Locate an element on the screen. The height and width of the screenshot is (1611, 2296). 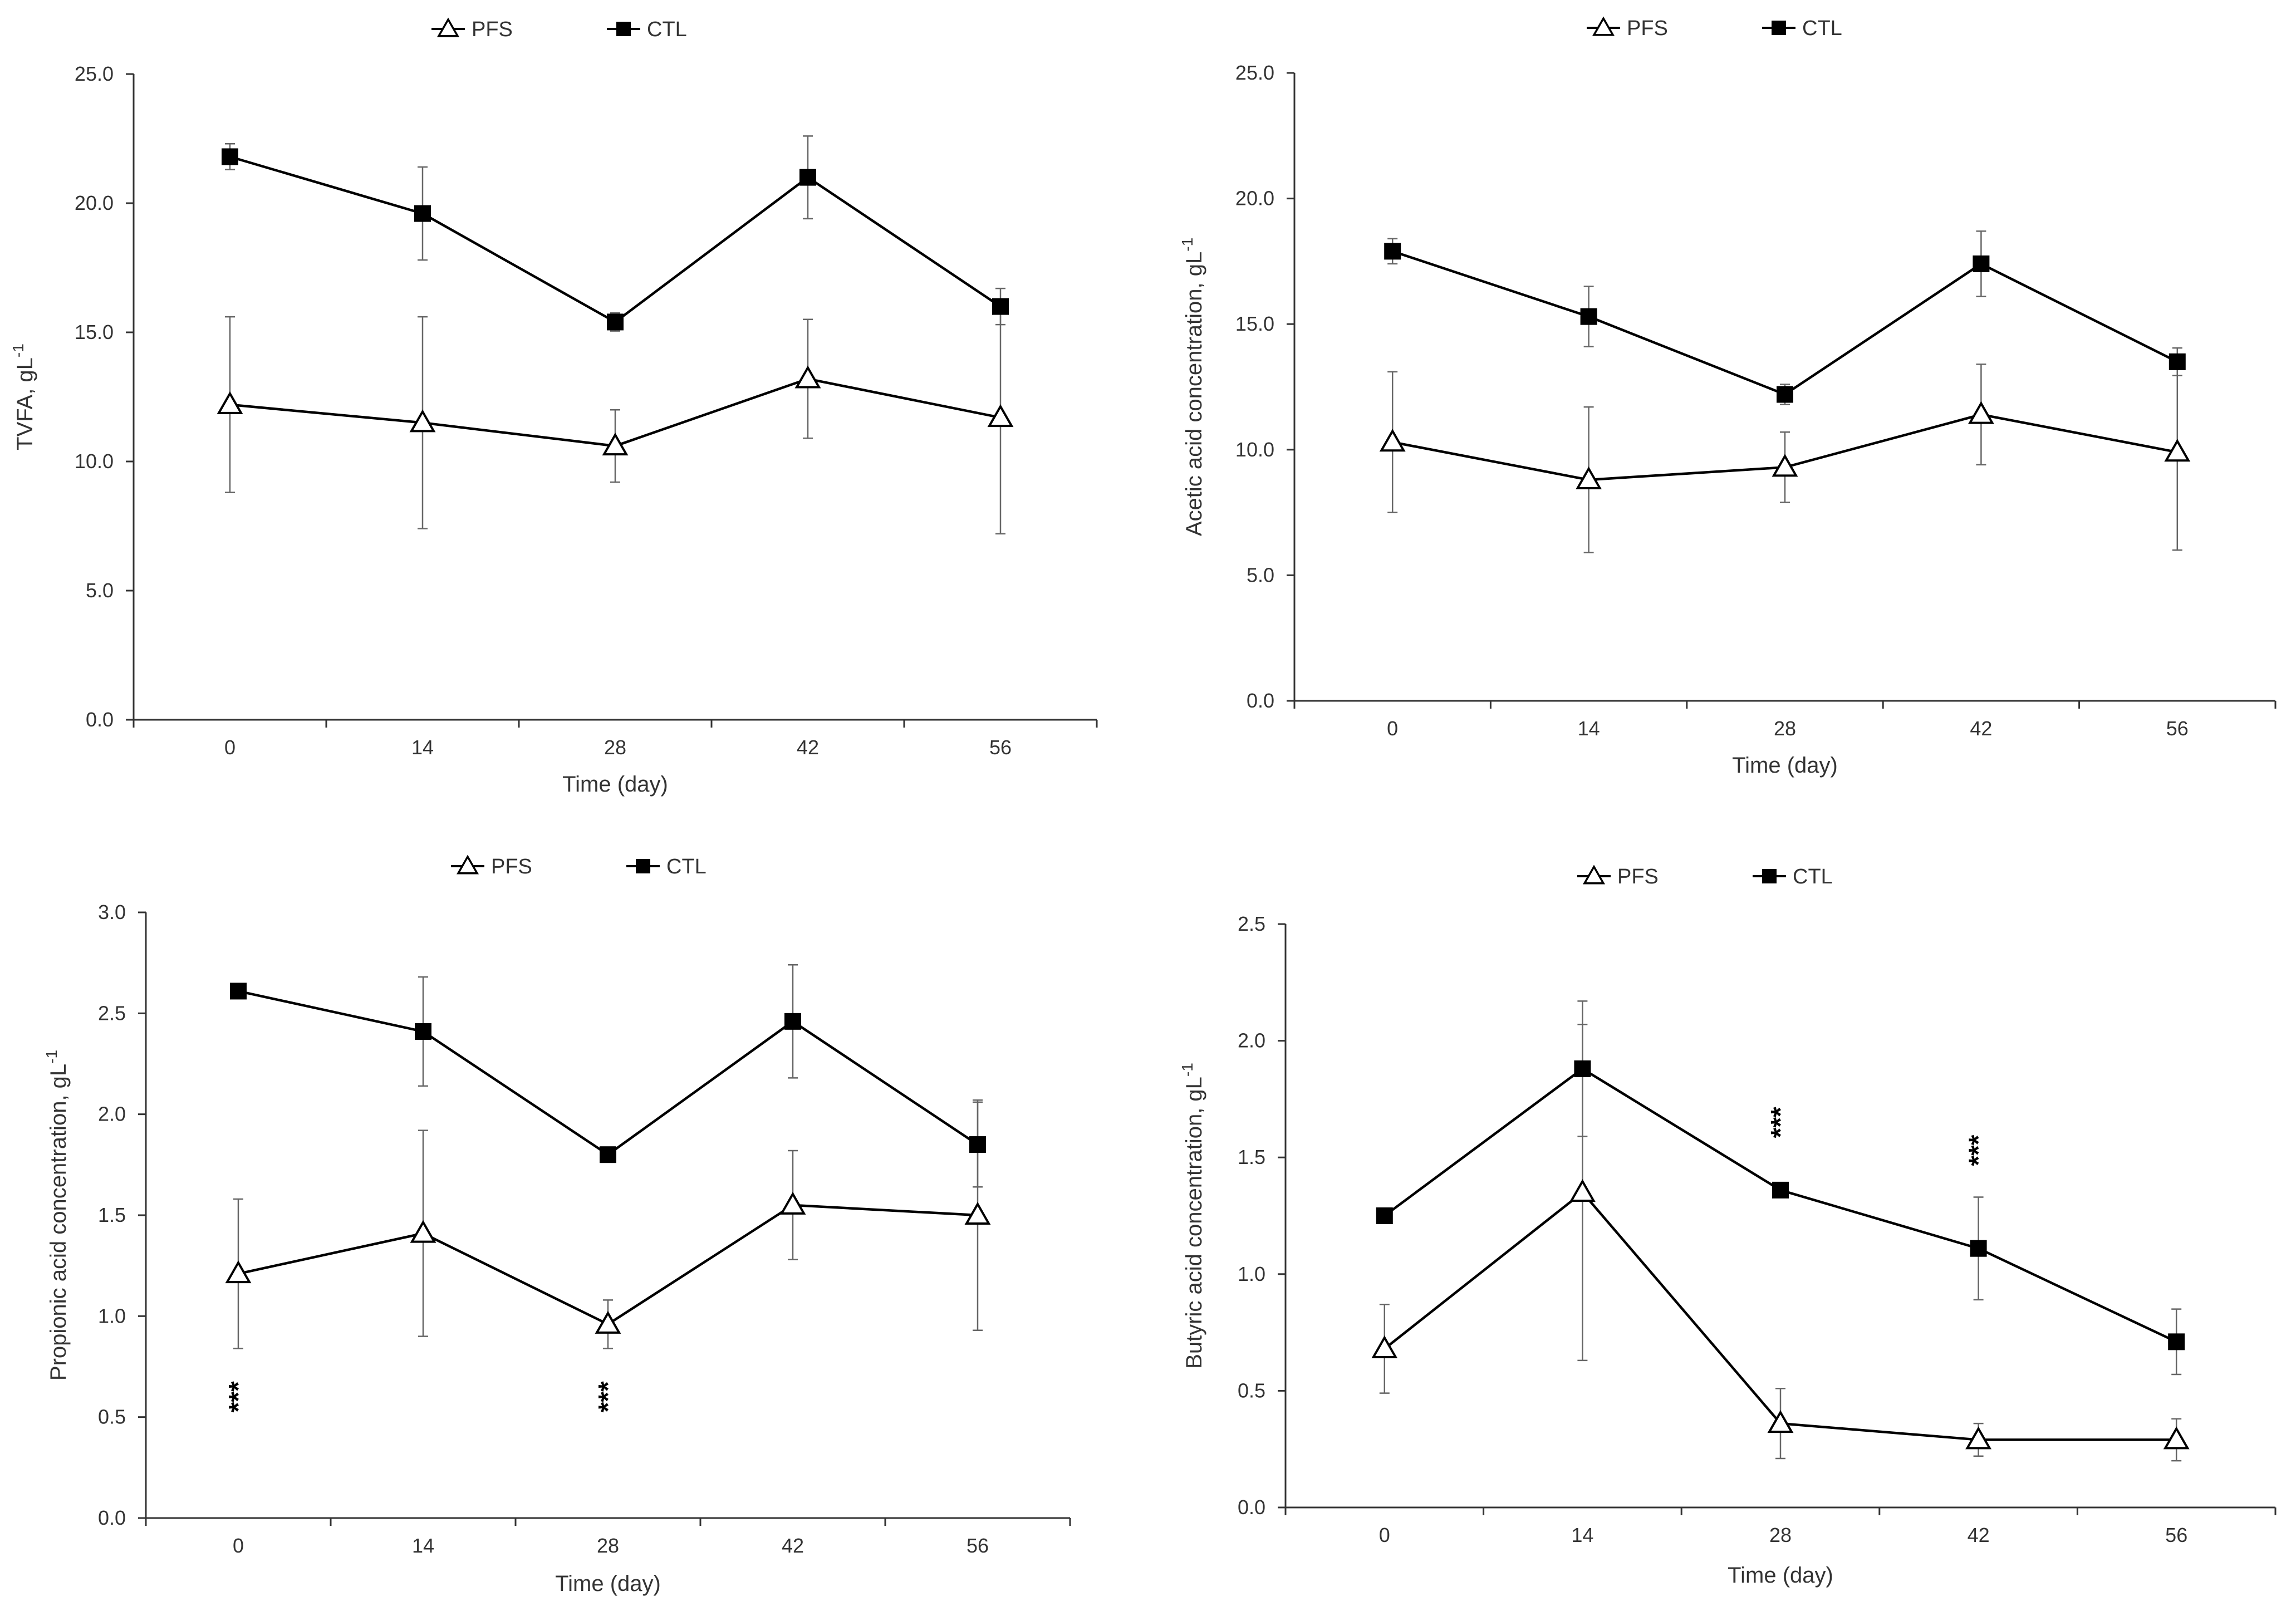
y-axis-title: Butyric acid concentration, gL-1 is located at coordinates (1193, 1216).